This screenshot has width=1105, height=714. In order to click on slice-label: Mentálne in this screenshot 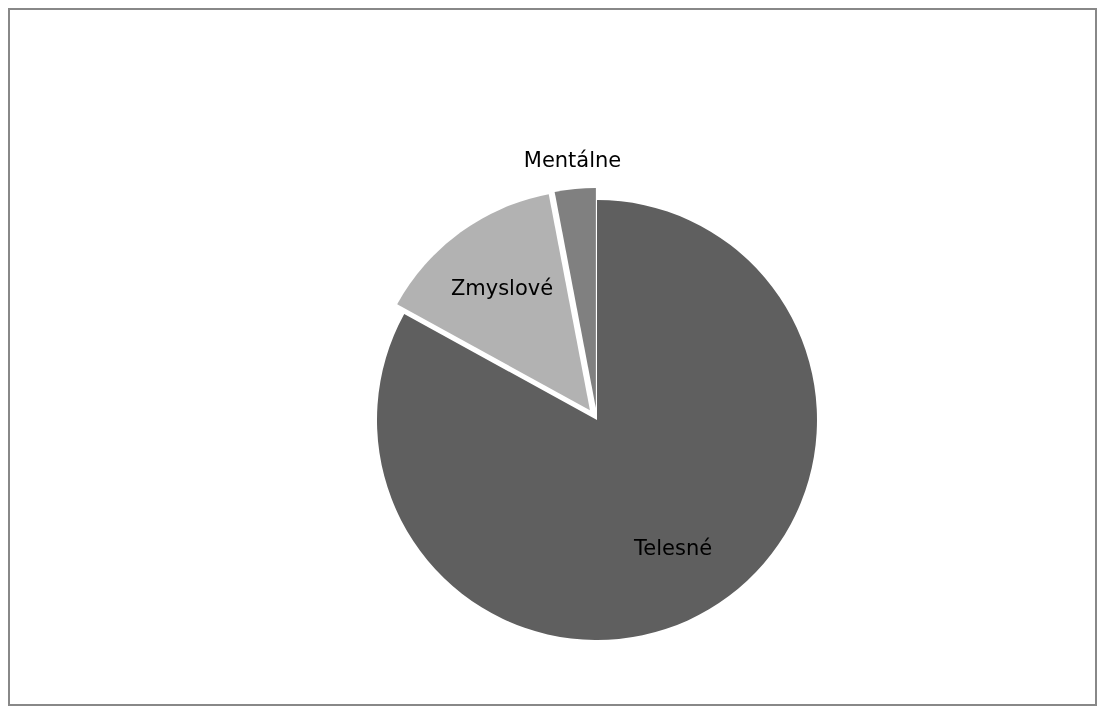, I will do `click(572, 160)`.